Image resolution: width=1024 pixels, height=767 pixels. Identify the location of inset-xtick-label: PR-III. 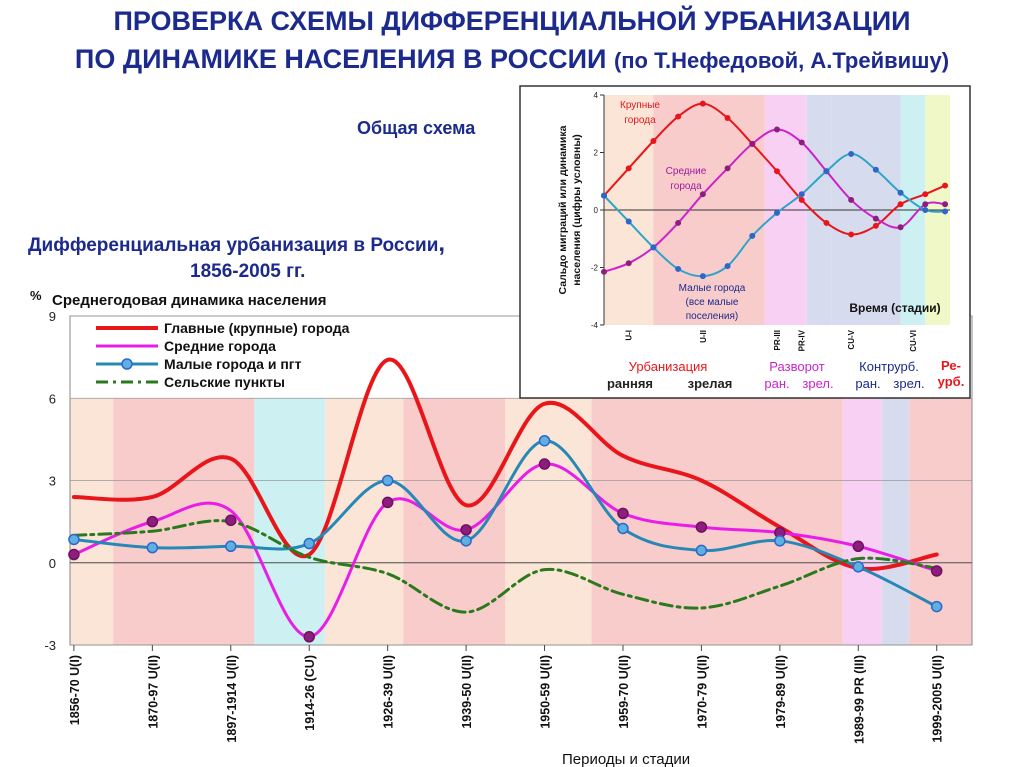
(777, 340).